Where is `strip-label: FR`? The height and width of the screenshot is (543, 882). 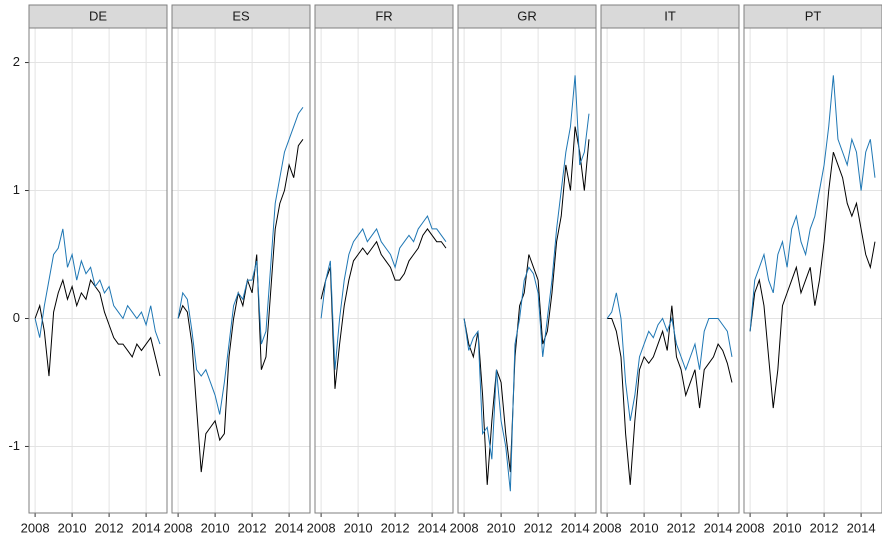
strip-label: FR is located at coordinates (383, 15).